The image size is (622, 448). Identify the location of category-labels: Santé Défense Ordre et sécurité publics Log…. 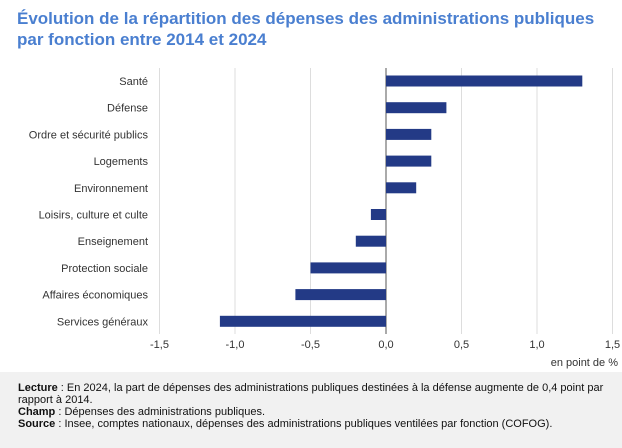
(89, 202).